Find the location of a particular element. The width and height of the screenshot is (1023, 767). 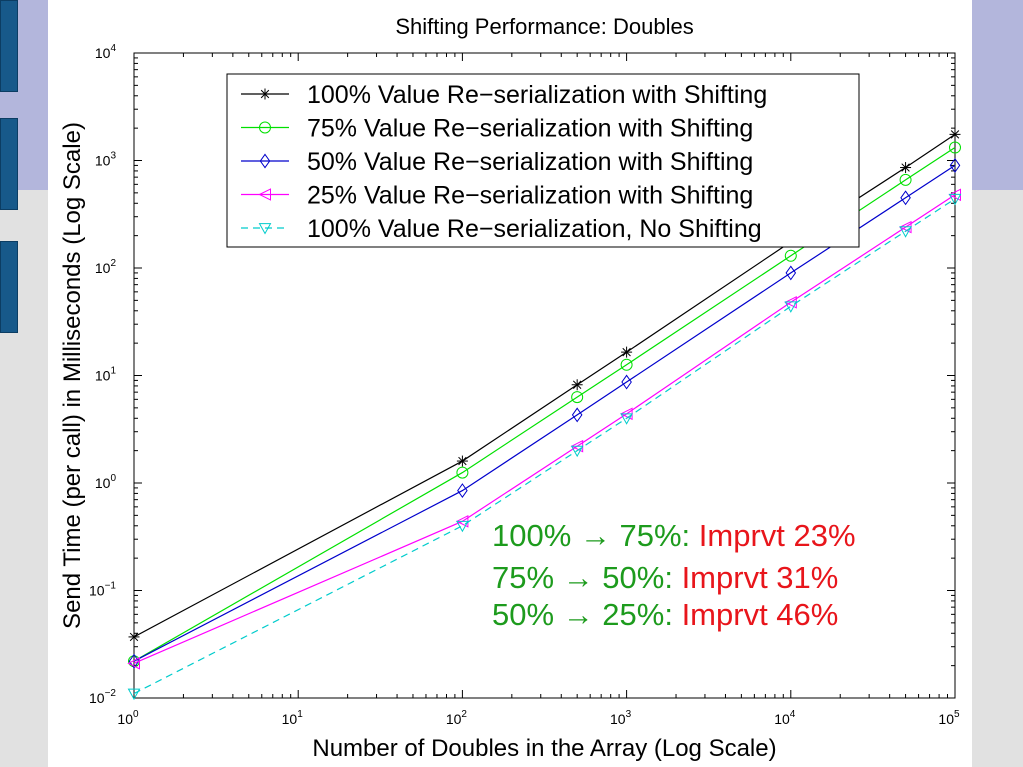

x-tick-label: 10³ is located at coordinates (621, 718).